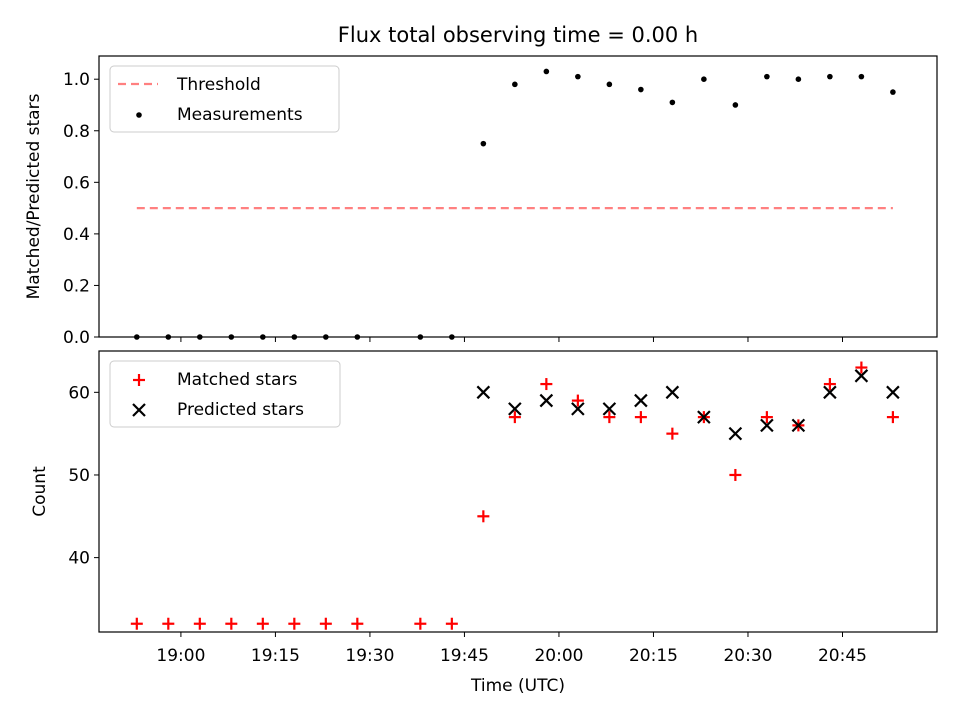 Image resolution: width=960 pixels, height=720 pixels. I want to click on legend-label-measurements: Measurements, so click(240, 115).